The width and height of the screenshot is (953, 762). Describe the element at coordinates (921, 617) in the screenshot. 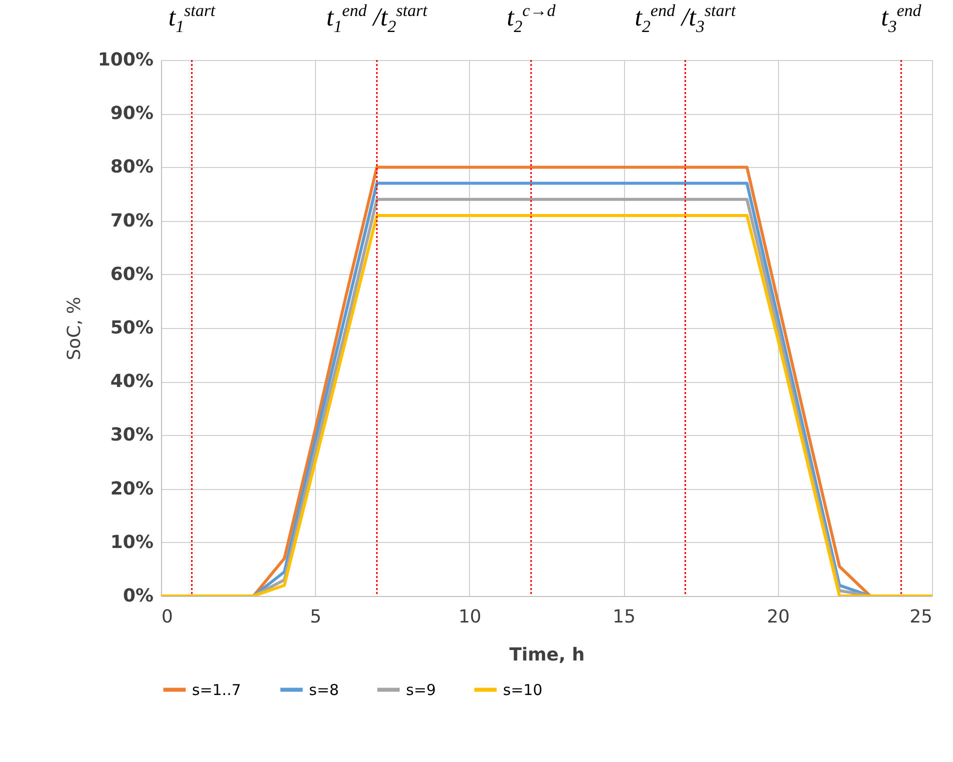

I see `x-tick-label: 25` at that location.